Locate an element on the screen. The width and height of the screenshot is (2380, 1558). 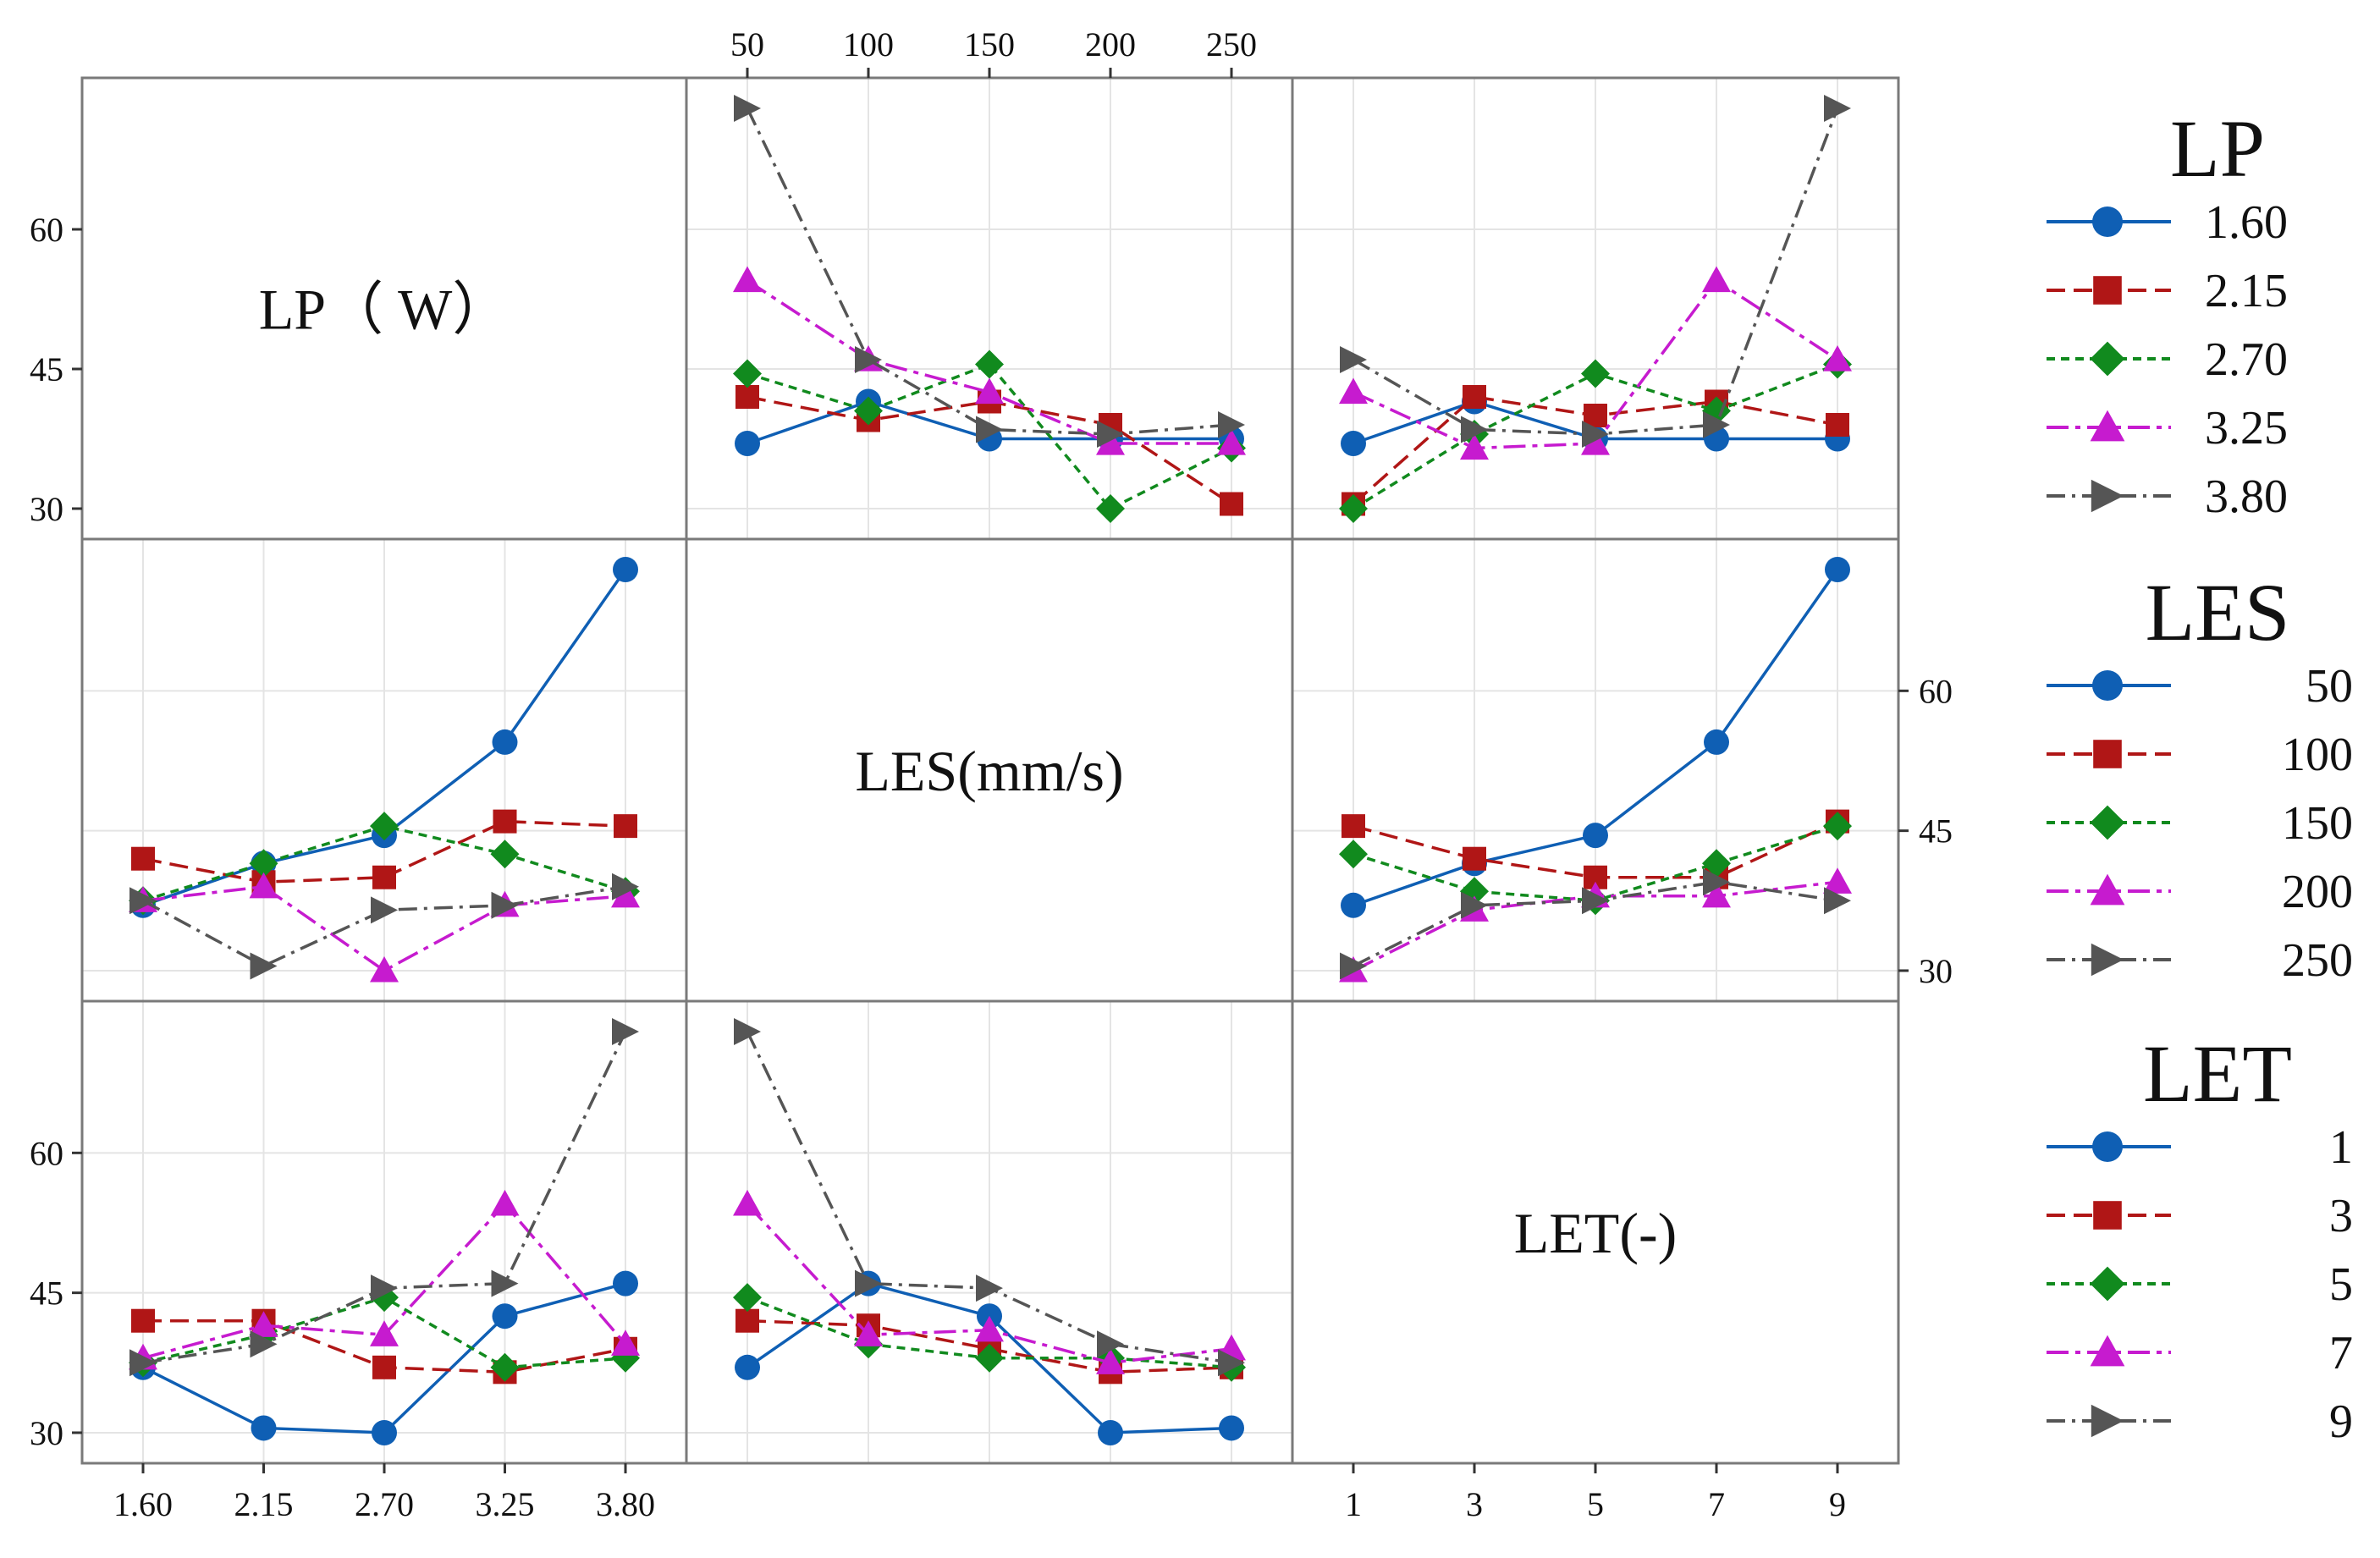
y-tick-label: 60 is located at coordinates (46, 1153).